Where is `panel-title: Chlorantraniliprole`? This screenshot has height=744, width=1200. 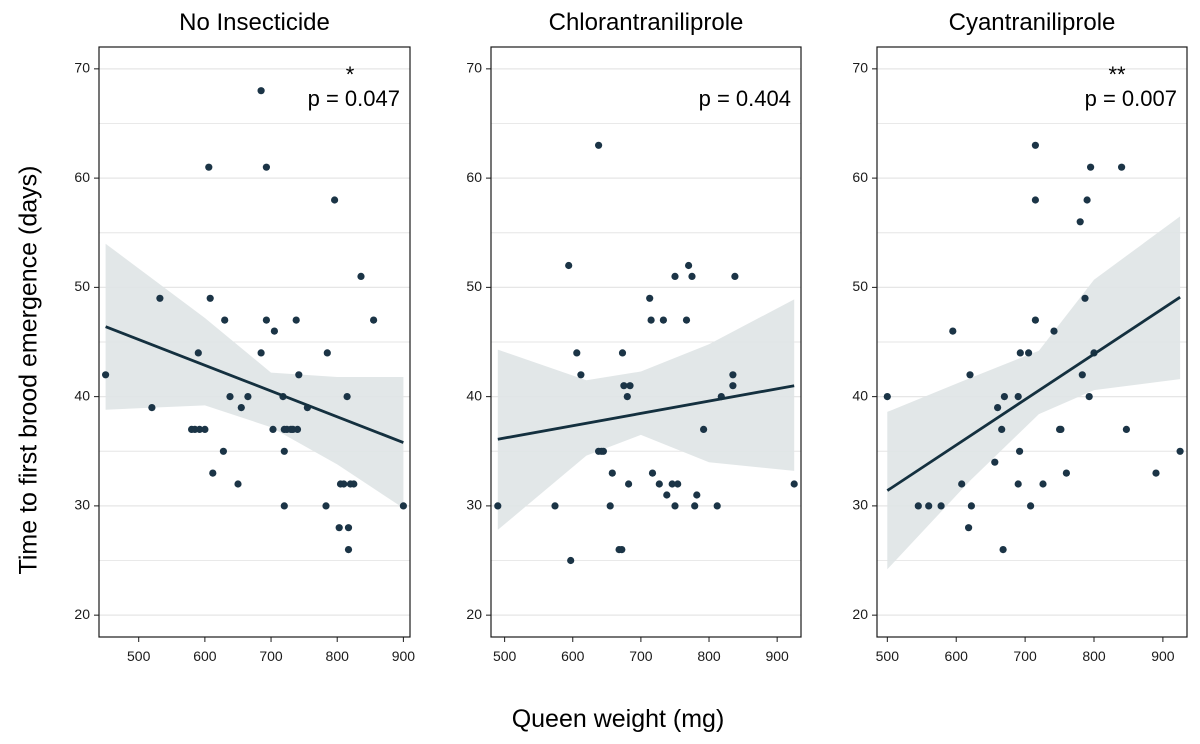
panel-title: Chlorantraniliprole is located at coordinates (646, 22).